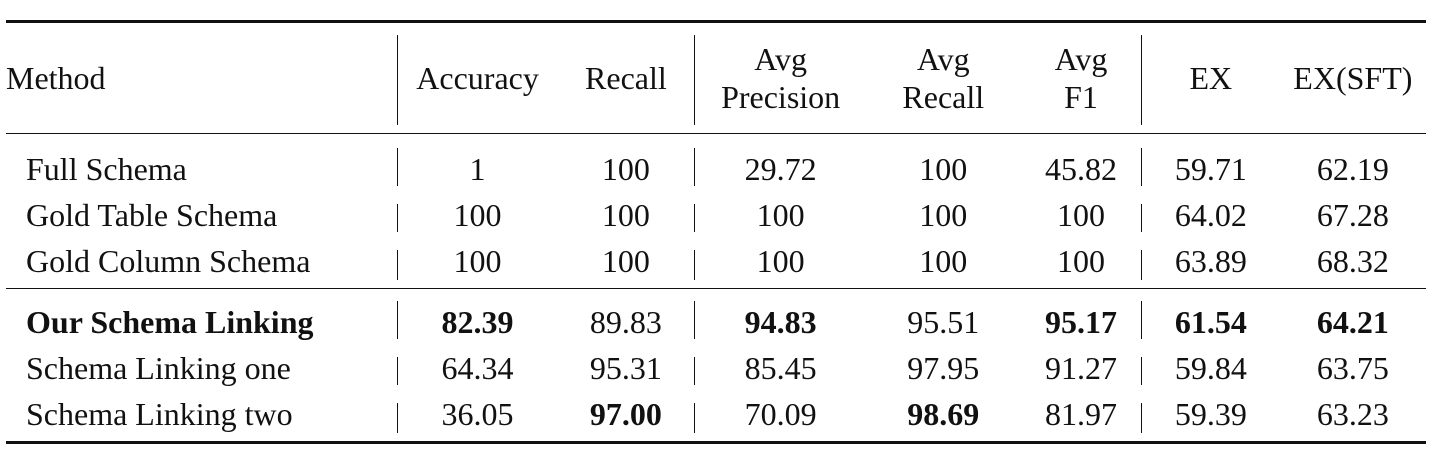 The width and height of the screenshot is (1450, 472). What do you see at coordinates (1210, 322) in the screenshot?
I see `cell-ex: 61.54` at bounding box center [1210, 322].